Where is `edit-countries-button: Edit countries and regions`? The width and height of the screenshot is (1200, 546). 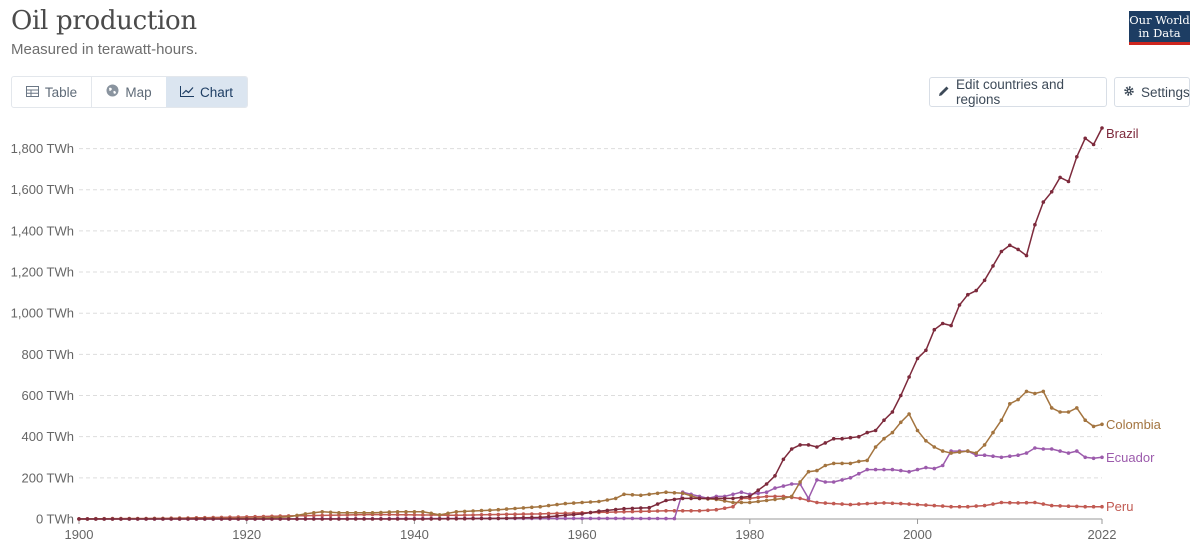 edit-countries-button: Edit countries and regions is located at coordinates (1018, 92).